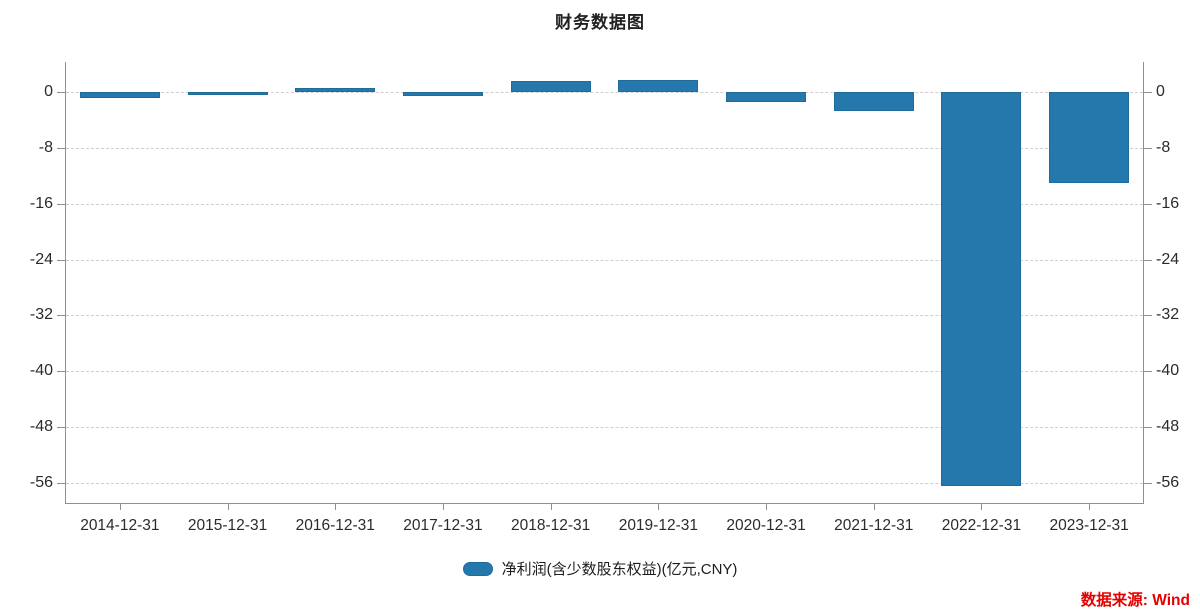 This screenshot has width=1200, height=616. What do you see at coordinates (1168, 427) in the screenshot?
I see `y-axis-label-right--48: -48` at bounding box center [1168, 427].